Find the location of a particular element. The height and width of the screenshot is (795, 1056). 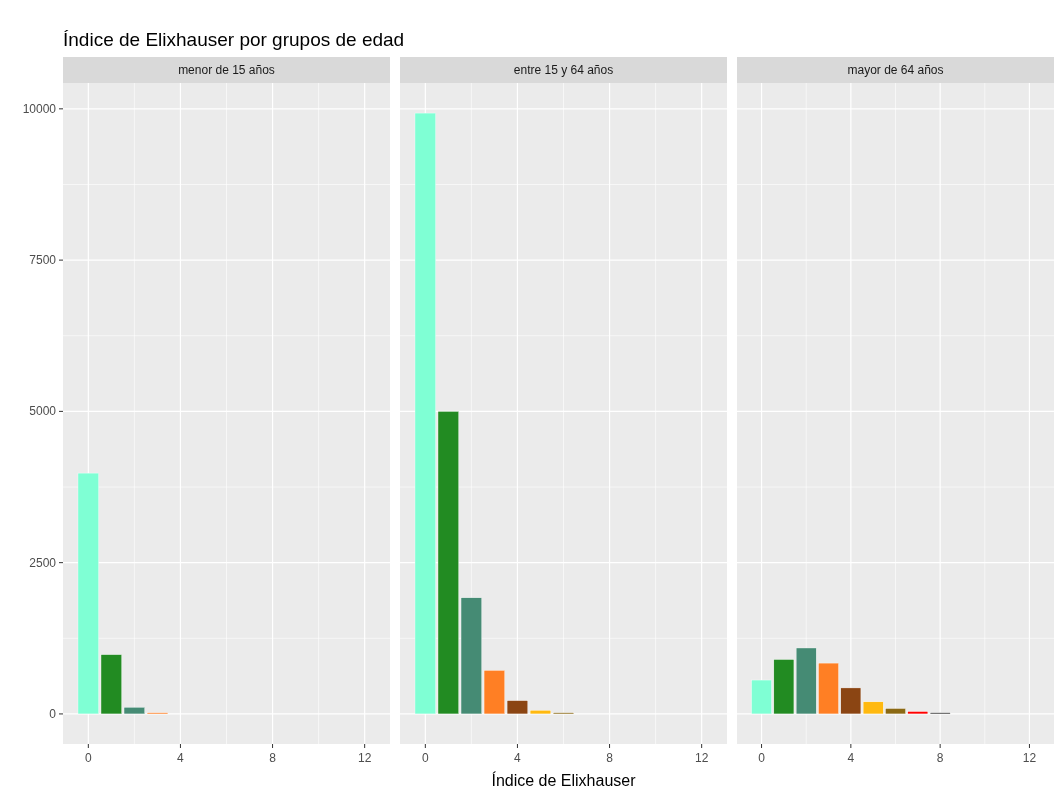

y-tick-label: 0 is located at coordinates (53, 713).